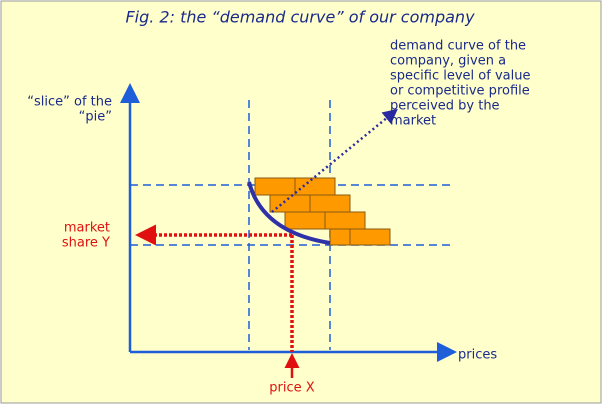 The width and height of the screenshot is (602, 404). What do you see at coordinates (289, 213) in the screenshot?
I see `demand-curve` at bounding box center [289, 213].